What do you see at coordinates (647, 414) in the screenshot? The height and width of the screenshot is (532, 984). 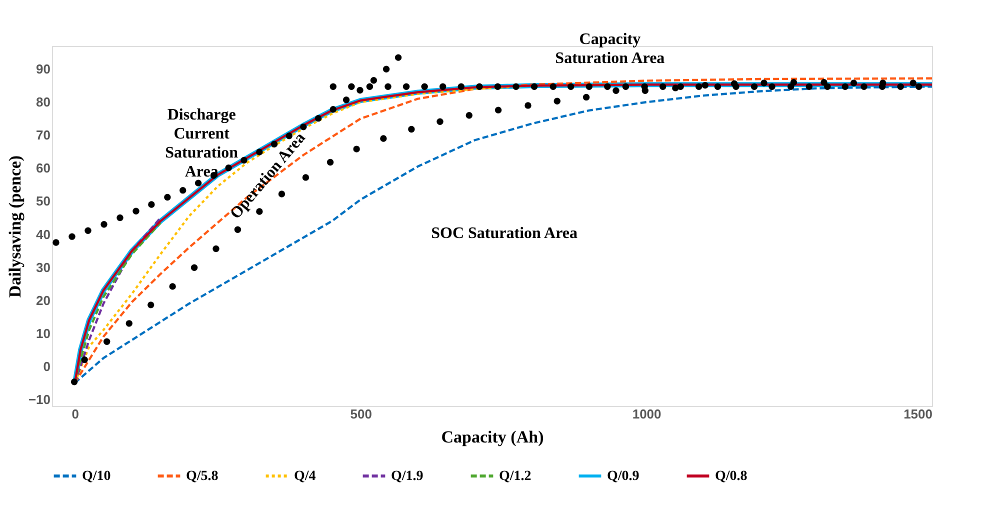 I see `x-tick-label: 1000` at bounding box center [647, 414].